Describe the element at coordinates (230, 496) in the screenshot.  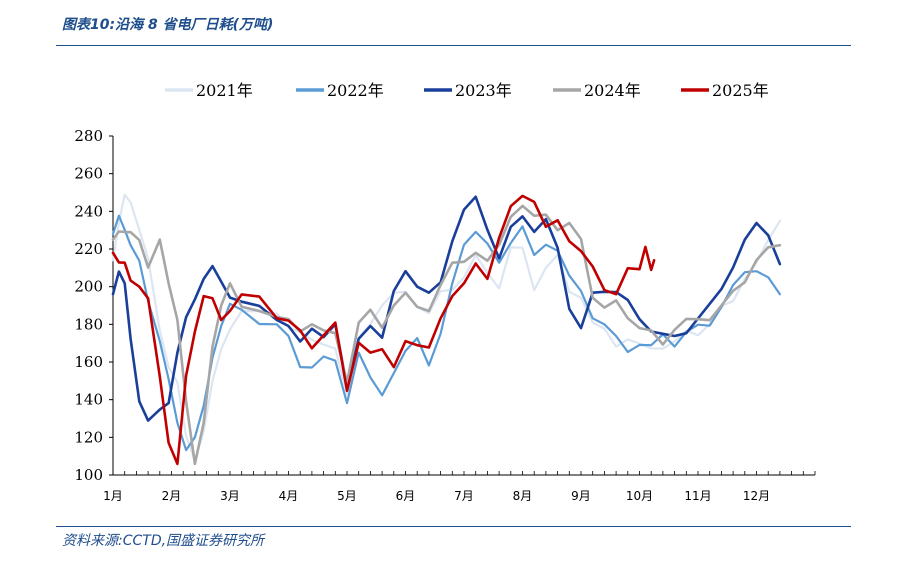
I see `x-tick-label: 3月` at that location.